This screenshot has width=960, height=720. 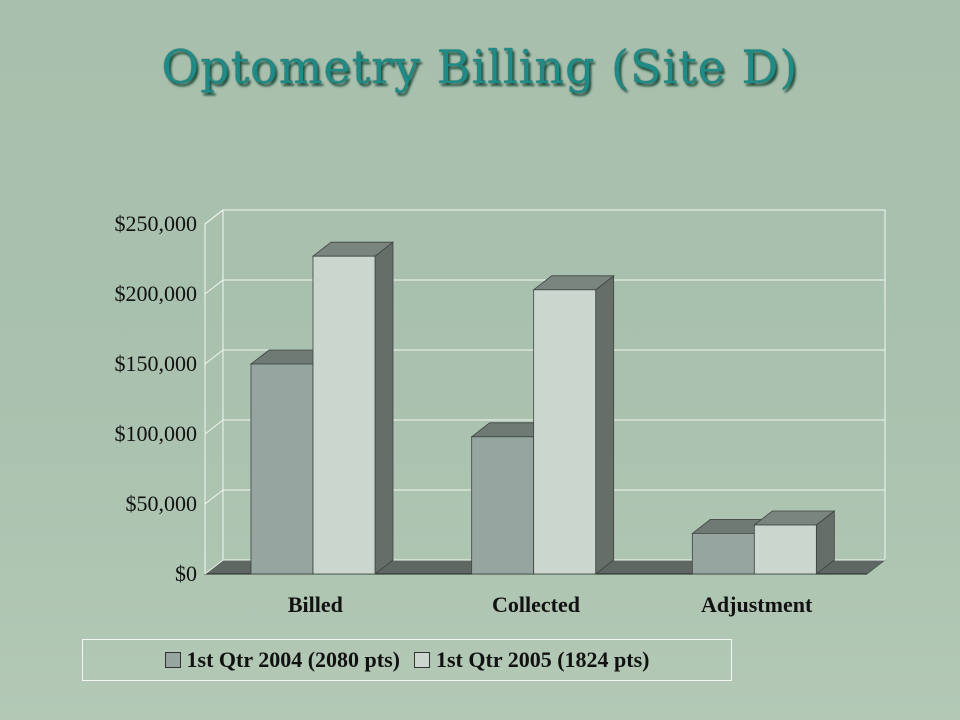 I want to click on legend-swatch-2005, so click(x=422, y=660).